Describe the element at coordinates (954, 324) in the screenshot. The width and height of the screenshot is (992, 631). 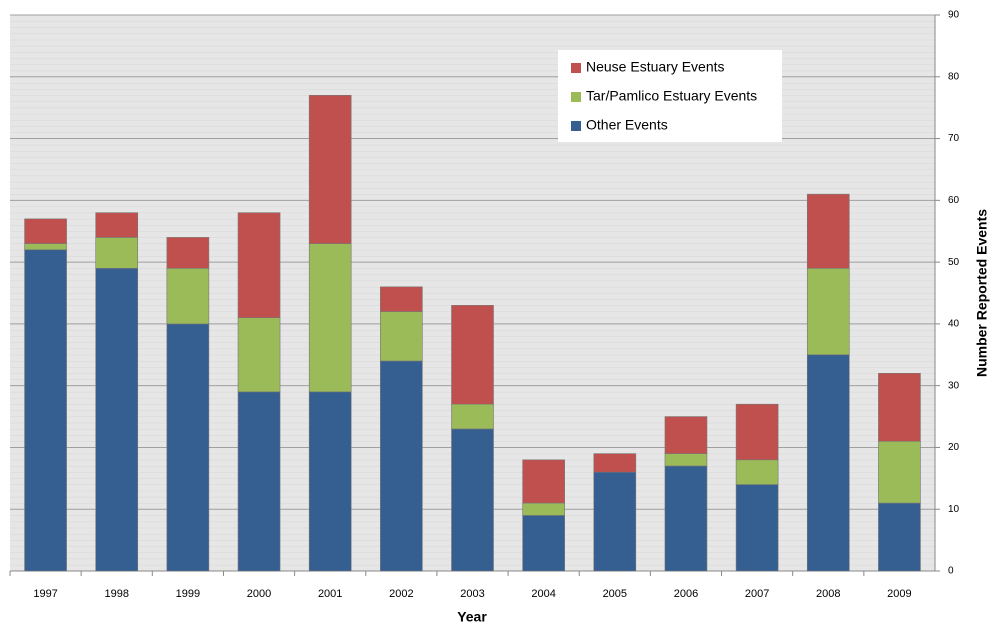
I see `y-tick-label: 40` at that location.